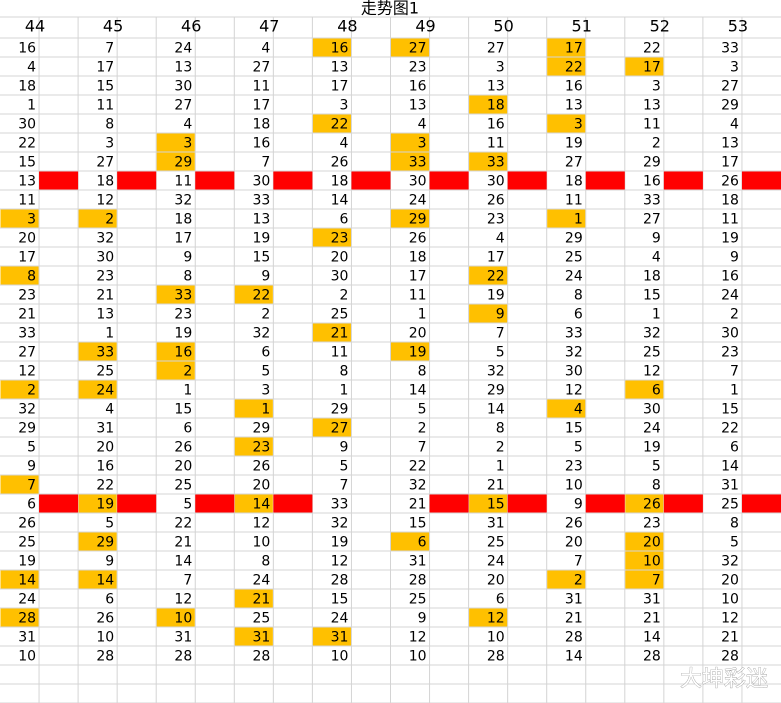 The width and height of the screenshot is (781, 703). I want to click on cell-value: 16, so click(262, 144).